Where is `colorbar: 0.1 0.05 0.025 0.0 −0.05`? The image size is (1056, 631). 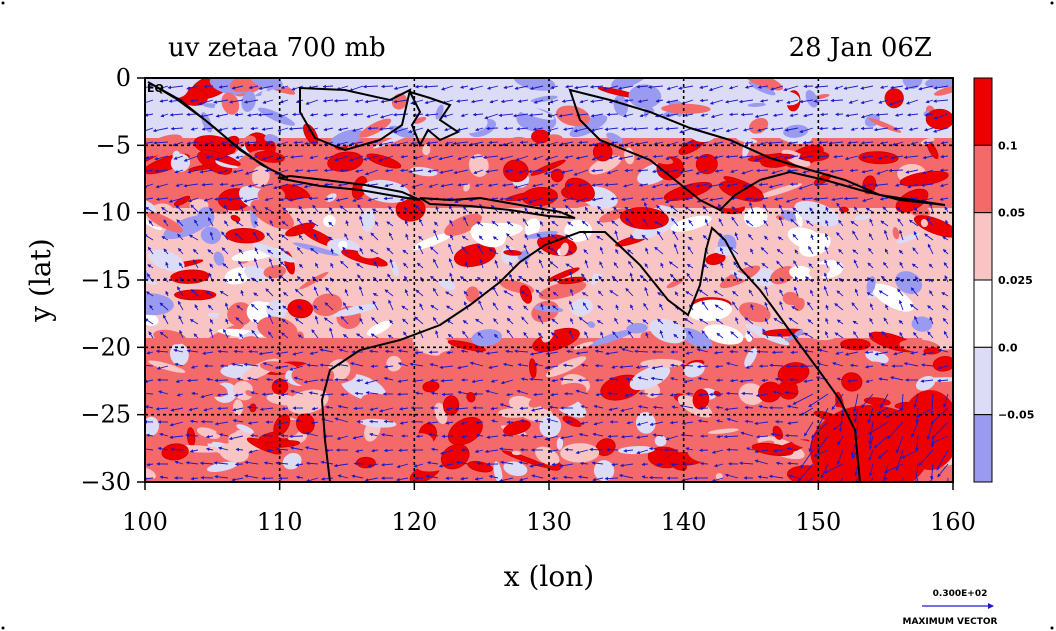
colorbar: 0.1 0.05 0.025 0.0 −0.05 is located at coordinates (1003, 280).